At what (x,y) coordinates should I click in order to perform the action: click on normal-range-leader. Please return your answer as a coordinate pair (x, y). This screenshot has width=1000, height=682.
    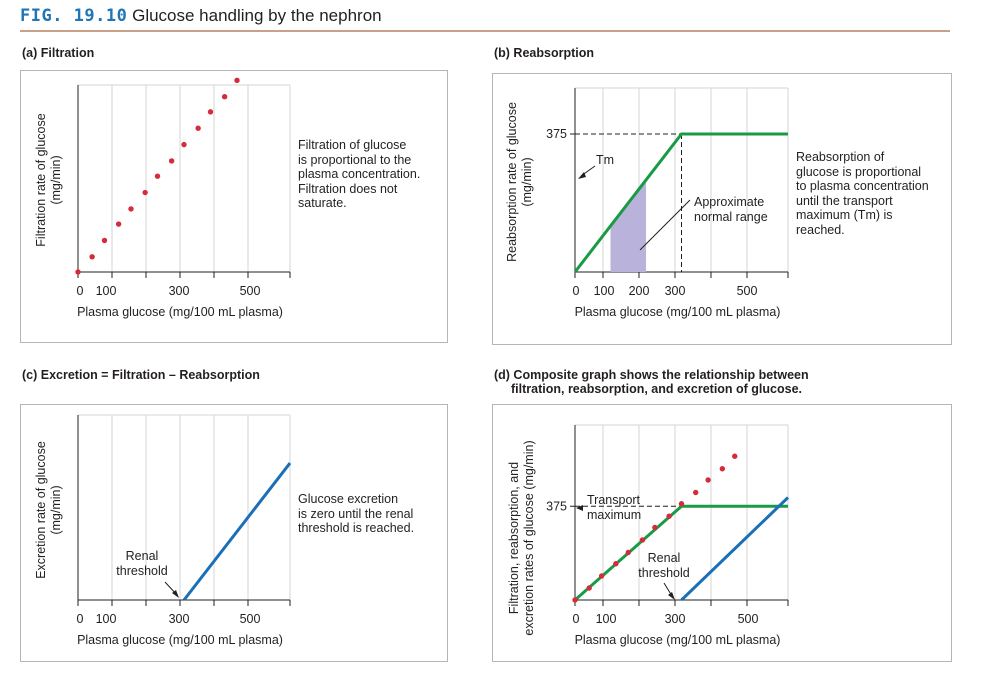
    Looking at the image, I should click on (665, 225).